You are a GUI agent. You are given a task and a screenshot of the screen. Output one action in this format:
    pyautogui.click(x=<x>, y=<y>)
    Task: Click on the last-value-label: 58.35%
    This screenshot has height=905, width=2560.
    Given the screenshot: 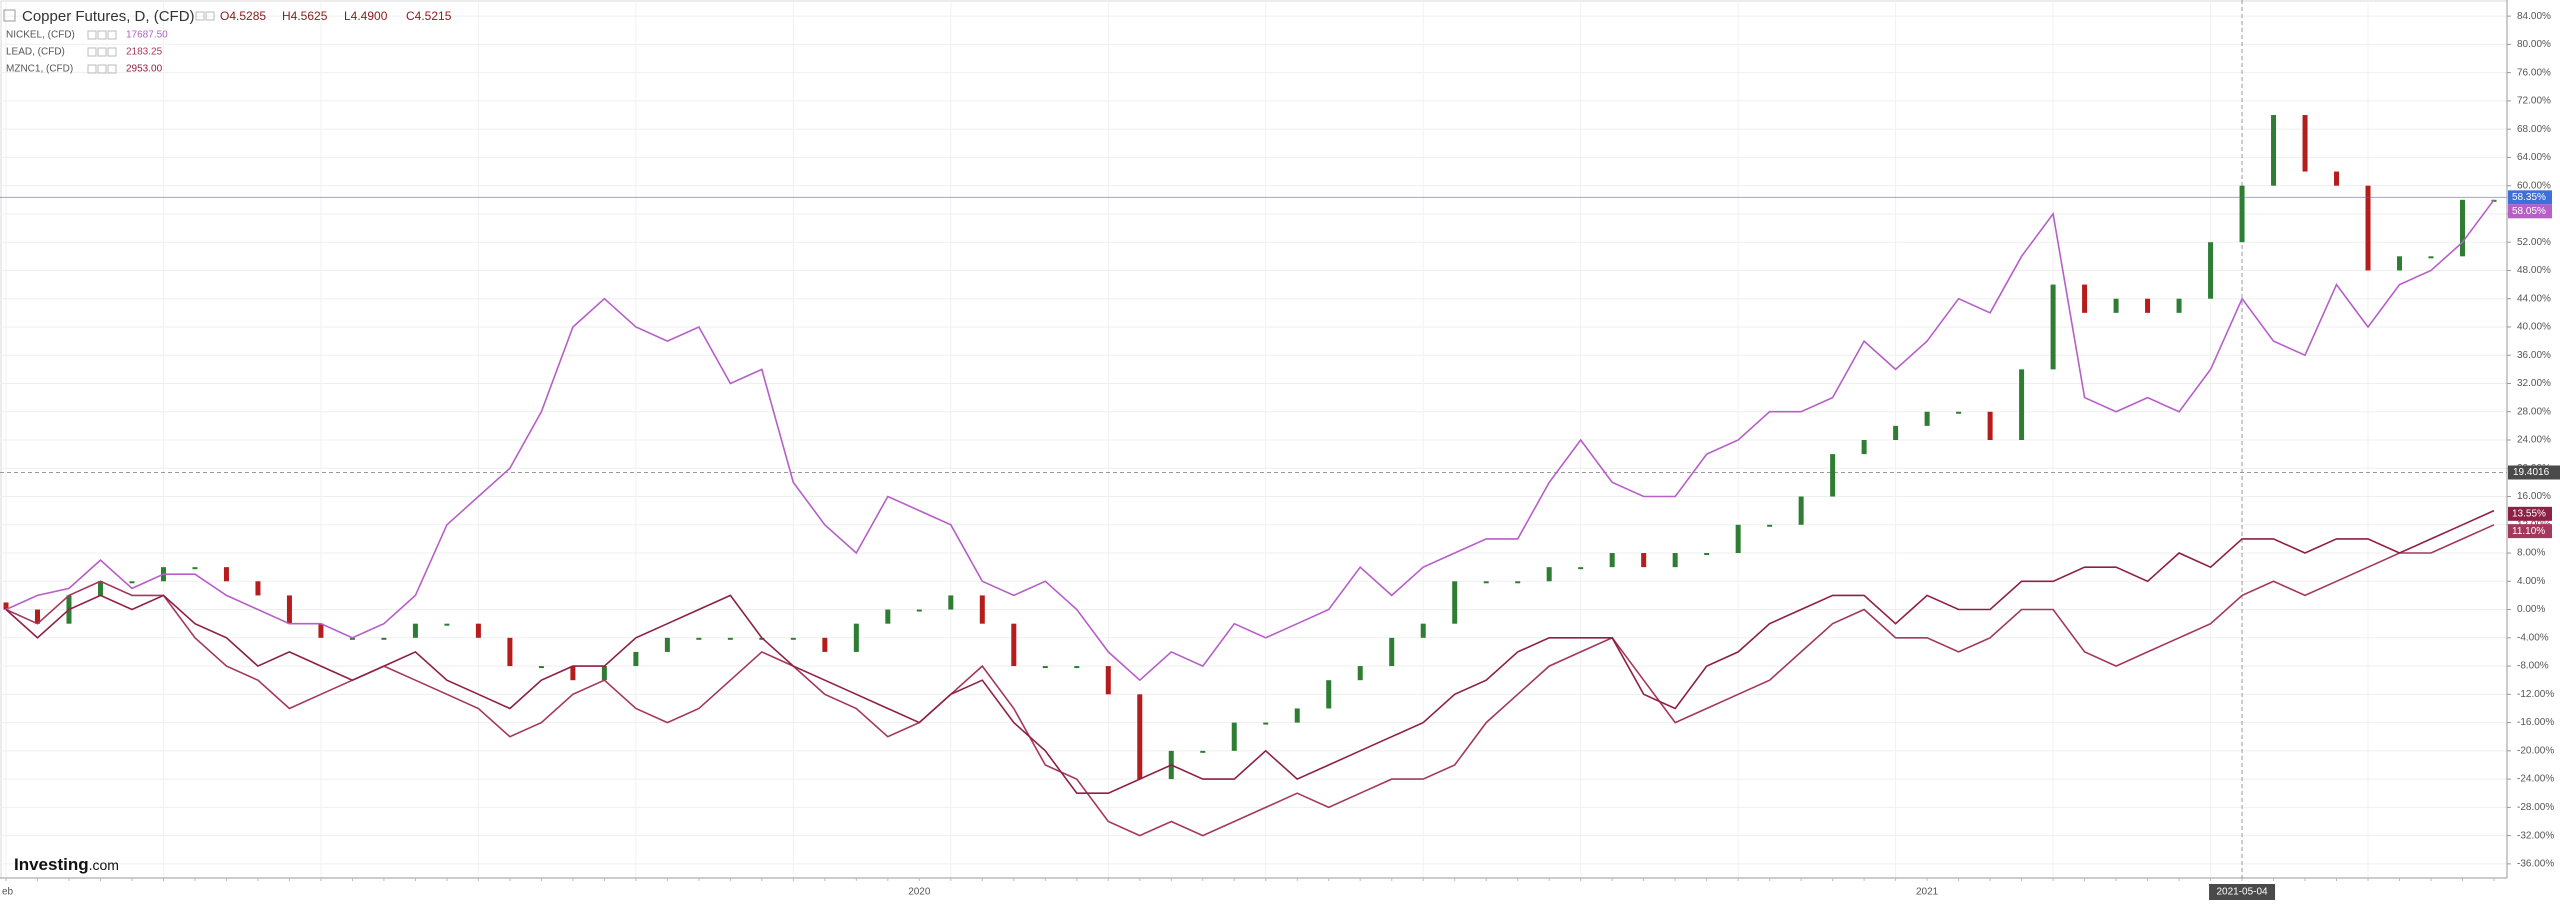 What is the action you would take?
    pyautogui.click(x=2529, y=197)
    